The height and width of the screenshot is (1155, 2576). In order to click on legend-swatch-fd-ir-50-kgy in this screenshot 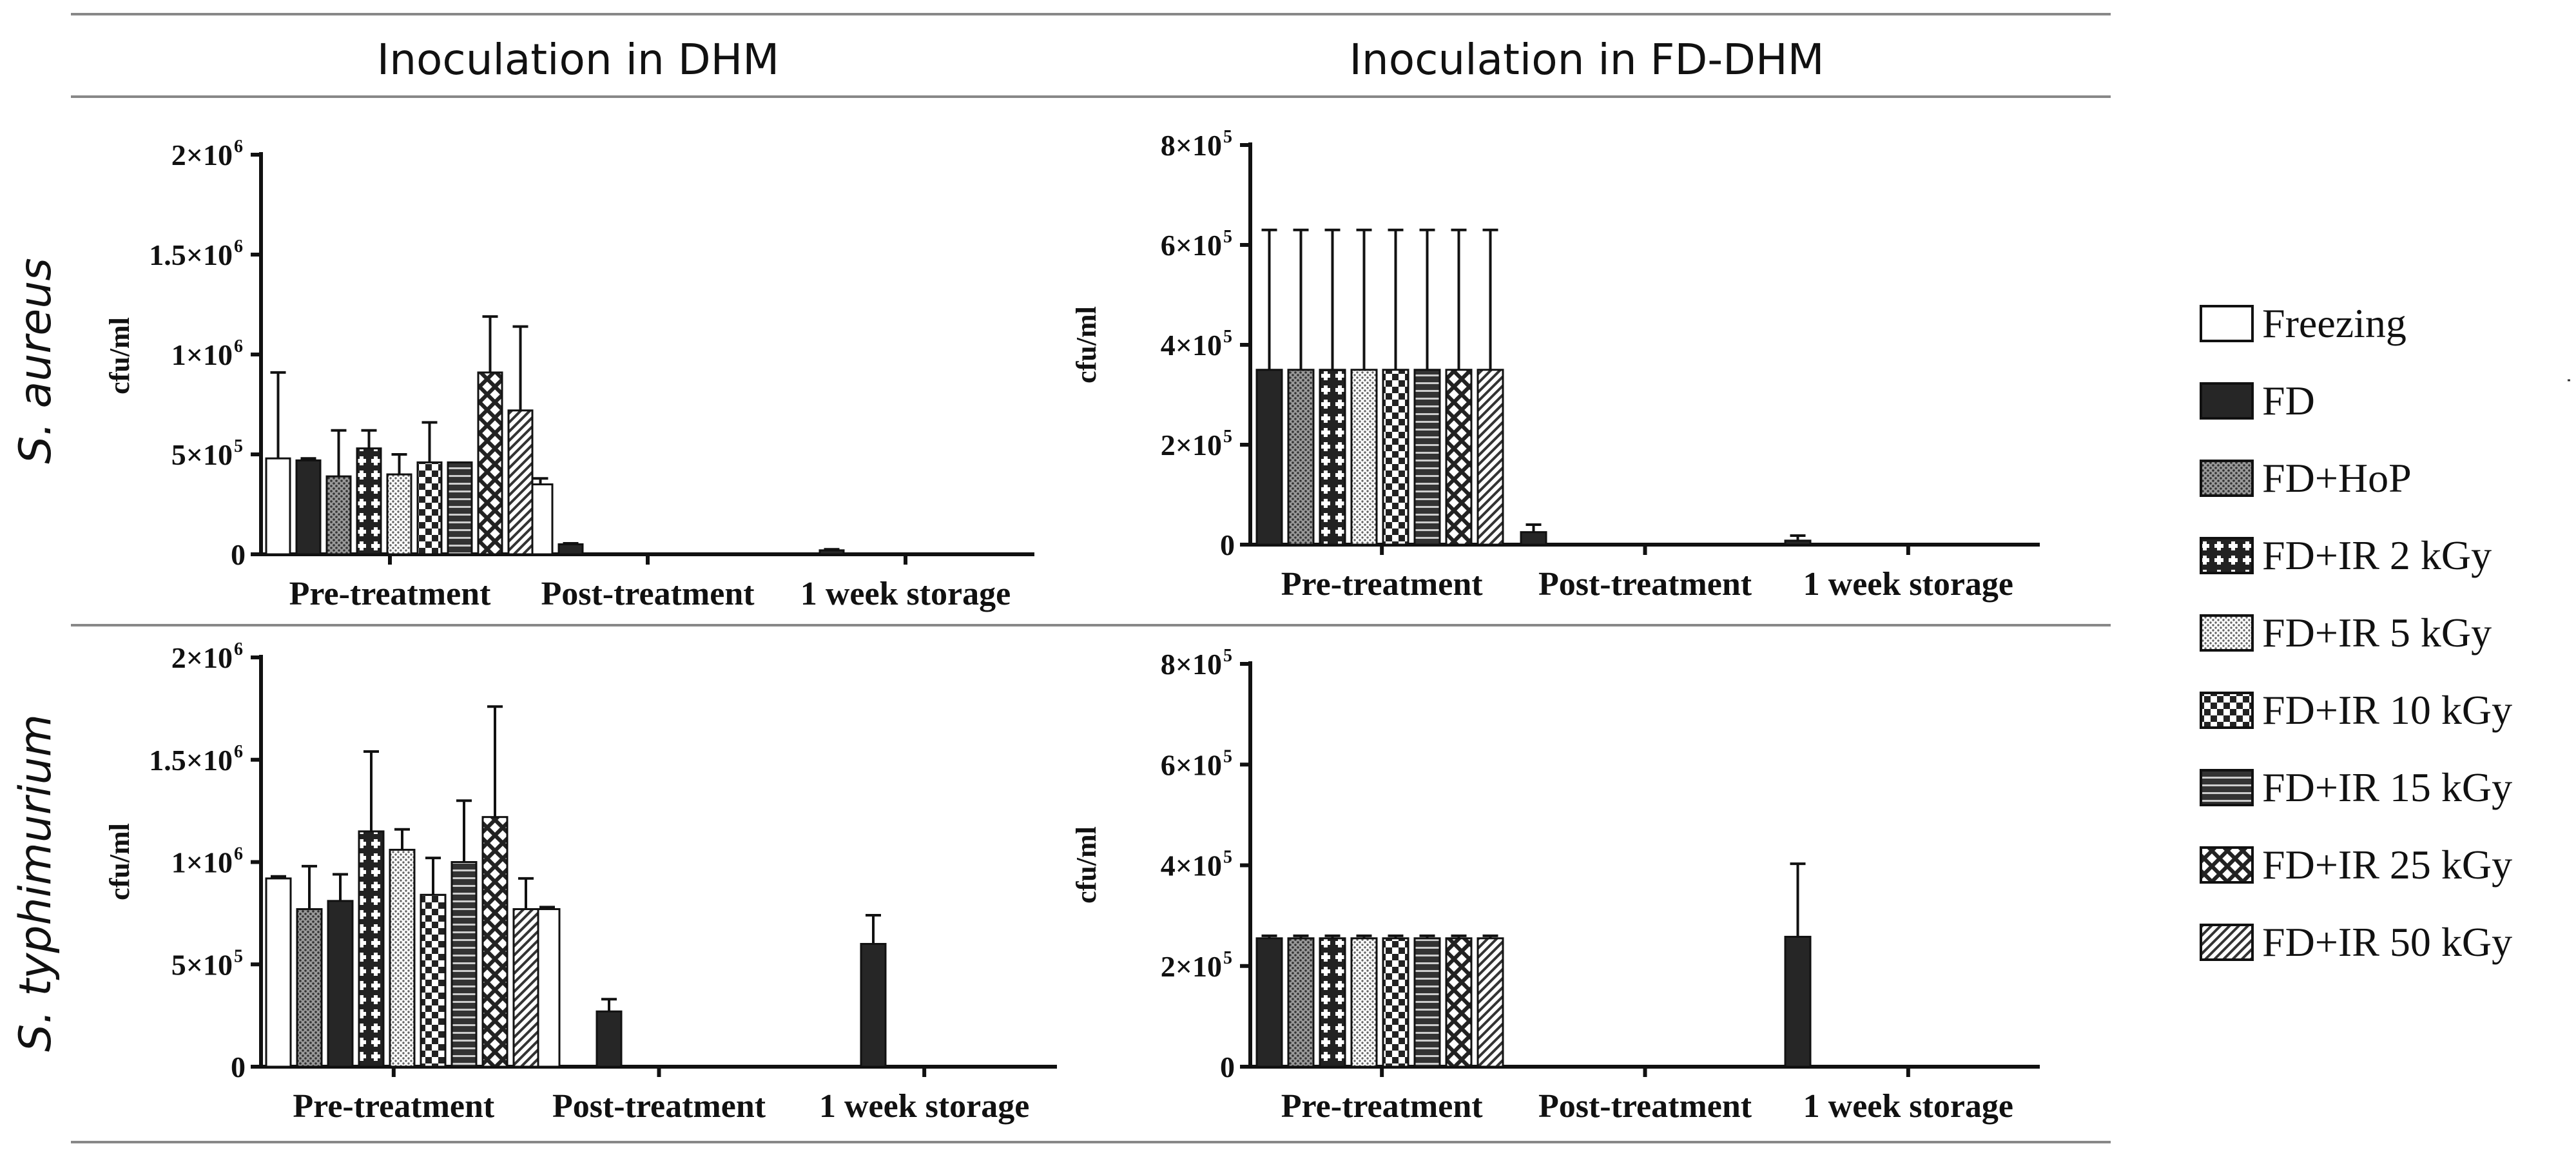, I will do `click(2227, 942)`.